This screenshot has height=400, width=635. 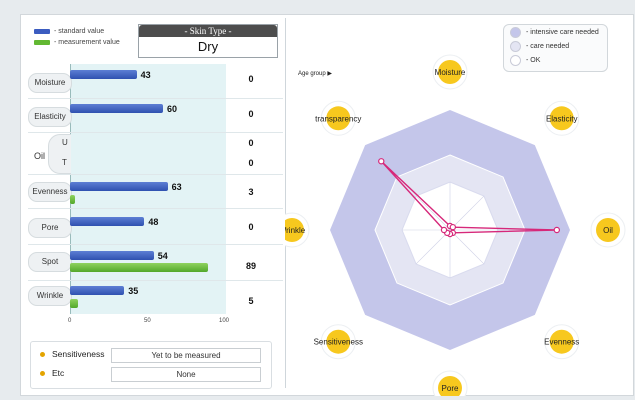 What do you see at coordinates (251, 192) in the screenshot?
I see `score-evenness: 3` at bounding box center [251, 192].